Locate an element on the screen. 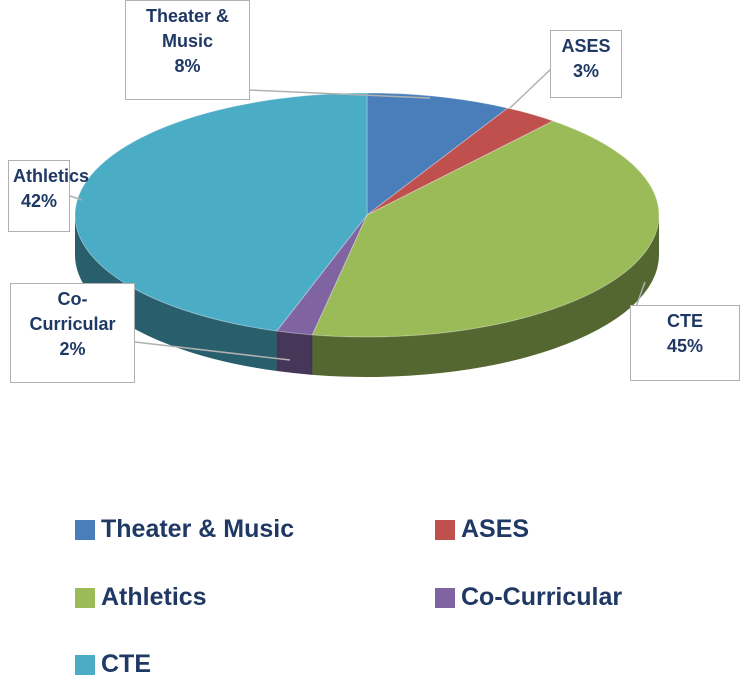 This screenshot has height=682, width=740. legend-label: Athletics is located at coordinates (154, 597).